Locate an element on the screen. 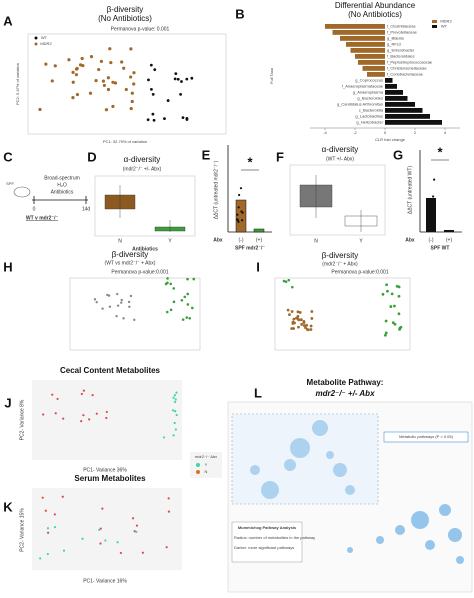  text: PC1- Variance 36% is located at coordinates (105, 470).